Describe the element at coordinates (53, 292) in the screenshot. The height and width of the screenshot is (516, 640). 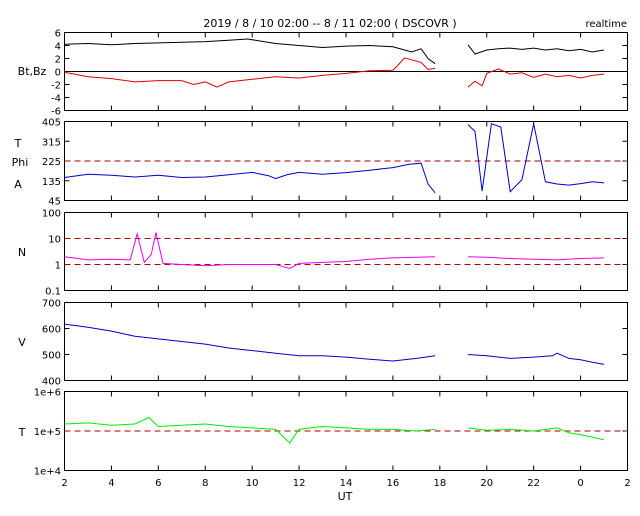
I see `y-tick-label: 0.1` at that location.